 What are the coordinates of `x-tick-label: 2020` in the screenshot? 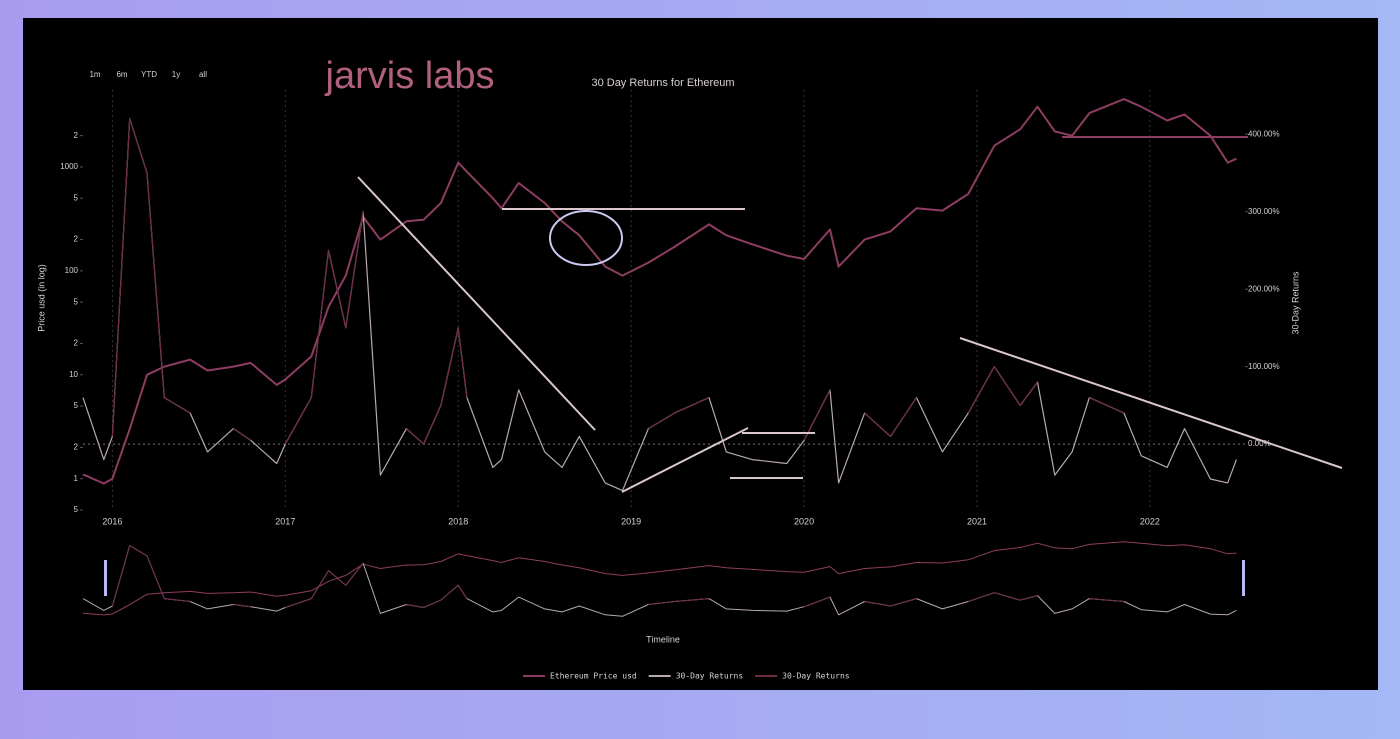 It's located at (804, 521).